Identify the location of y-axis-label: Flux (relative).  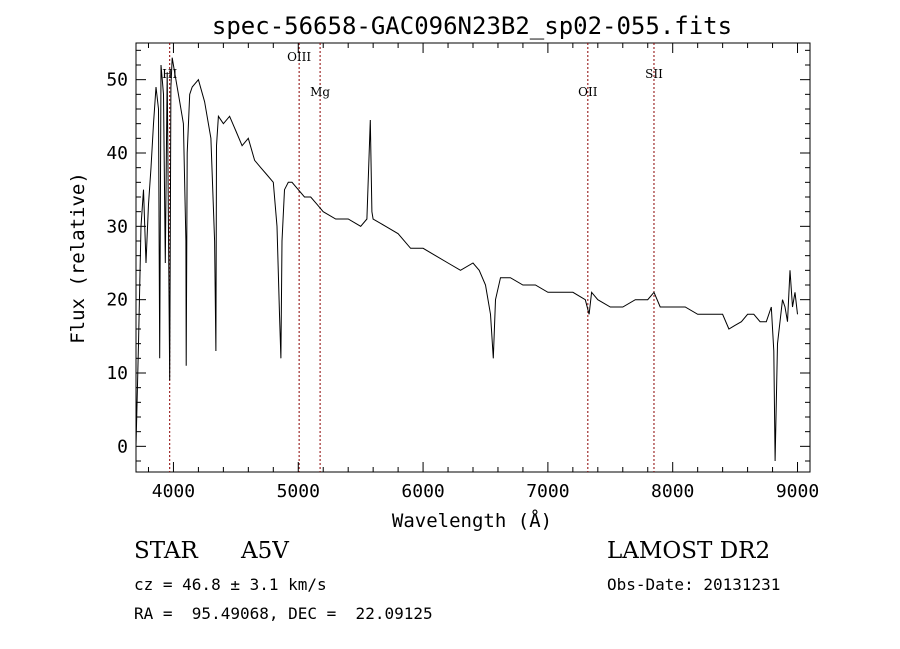
(78, 258).